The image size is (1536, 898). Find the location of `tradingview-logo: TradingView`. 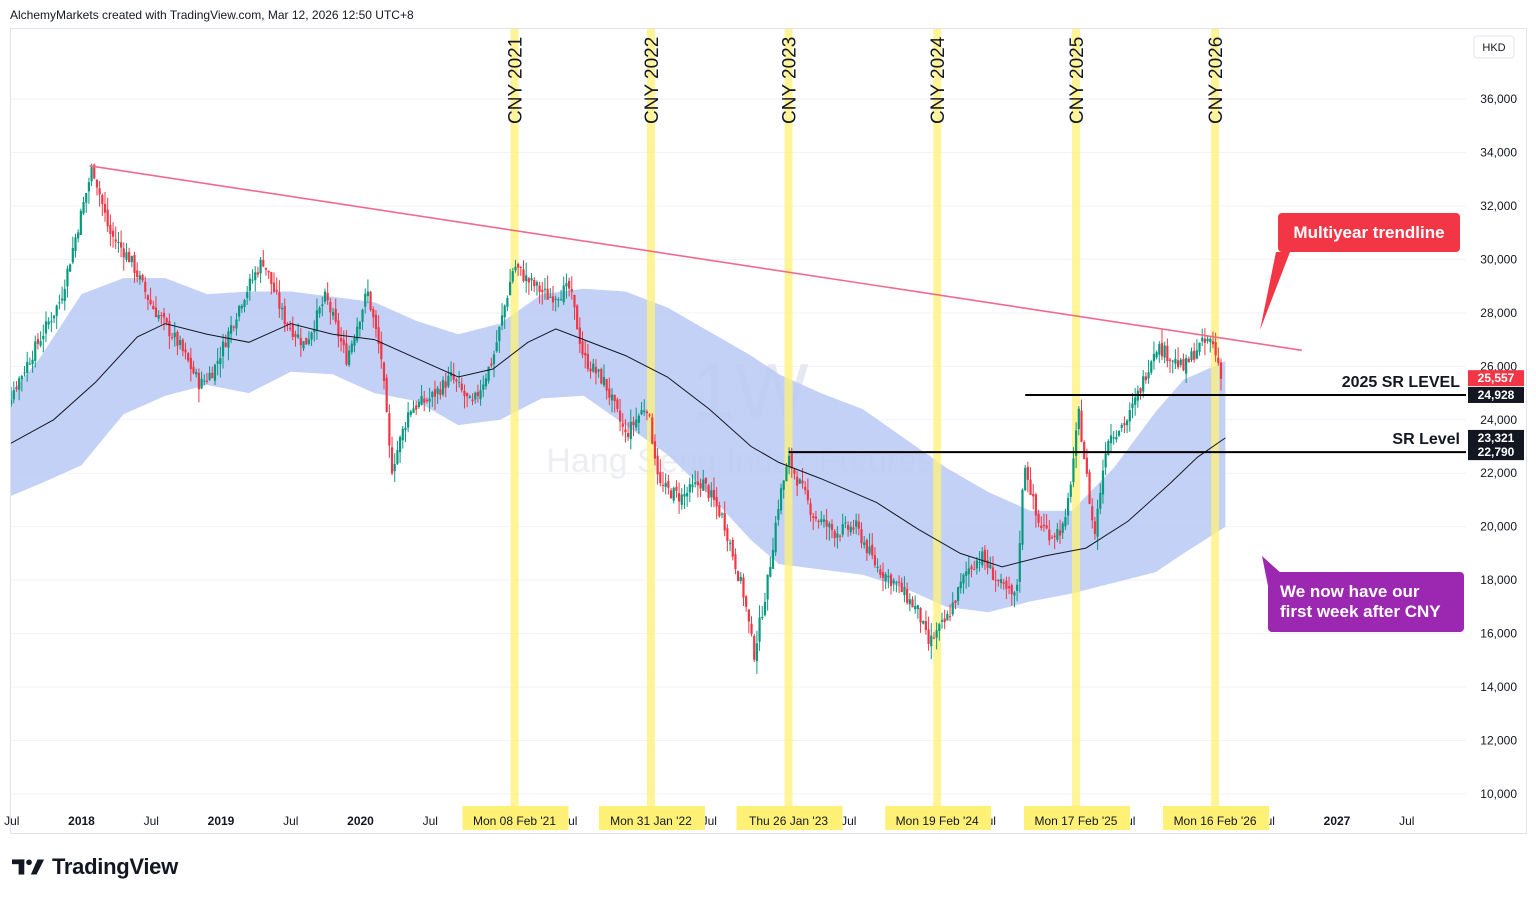

tradingview-logo: TradingView is located at coordinates (95, 867).